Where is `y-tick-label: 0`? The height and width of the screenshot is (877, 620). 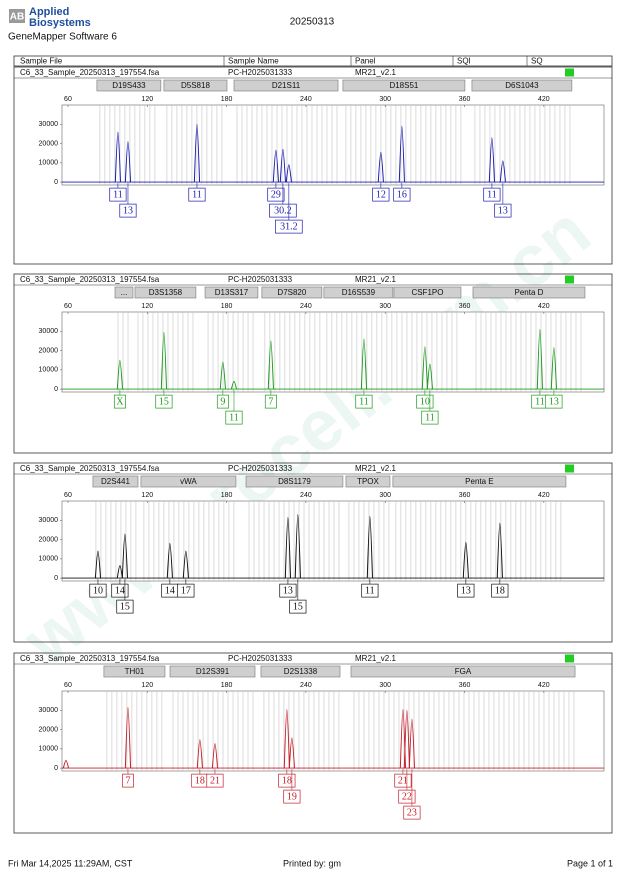 y-tick-label: 0 is located at coordinates (56, 389).